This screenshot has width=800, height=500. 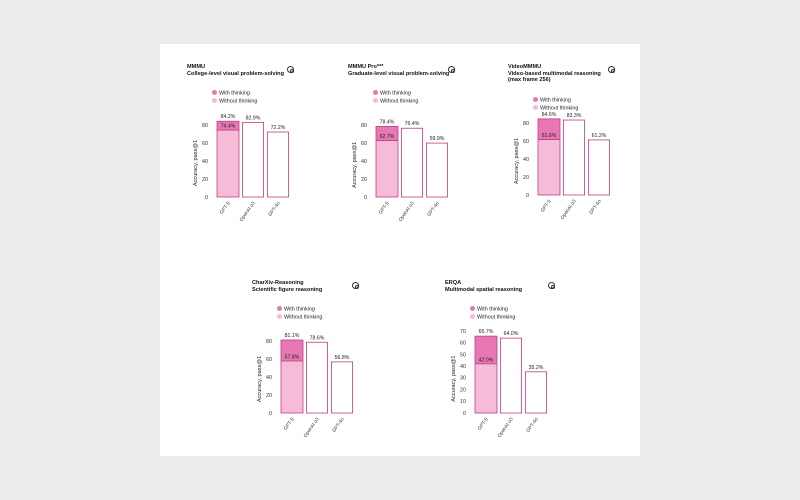 I want to click on bar-value-label: 35.2%, so click(x=536, y=368).